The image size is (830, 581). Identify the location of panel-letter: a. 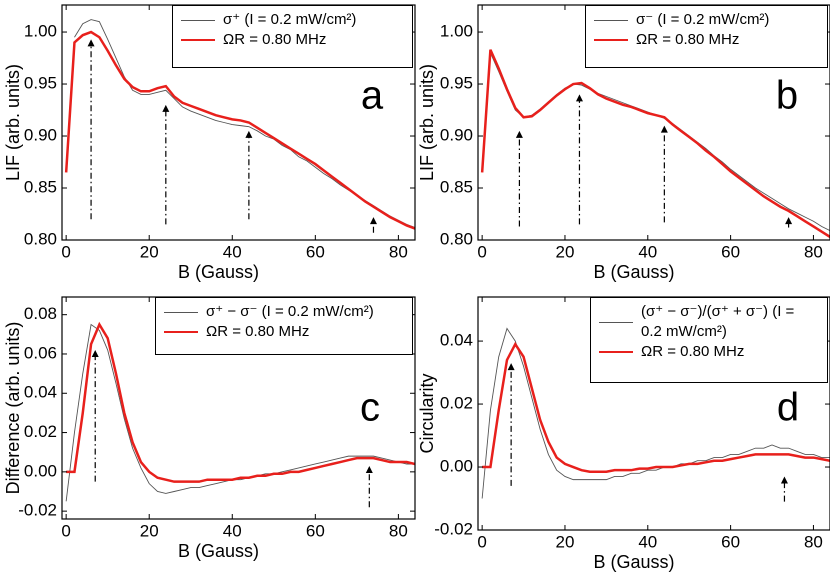
(372, 96).